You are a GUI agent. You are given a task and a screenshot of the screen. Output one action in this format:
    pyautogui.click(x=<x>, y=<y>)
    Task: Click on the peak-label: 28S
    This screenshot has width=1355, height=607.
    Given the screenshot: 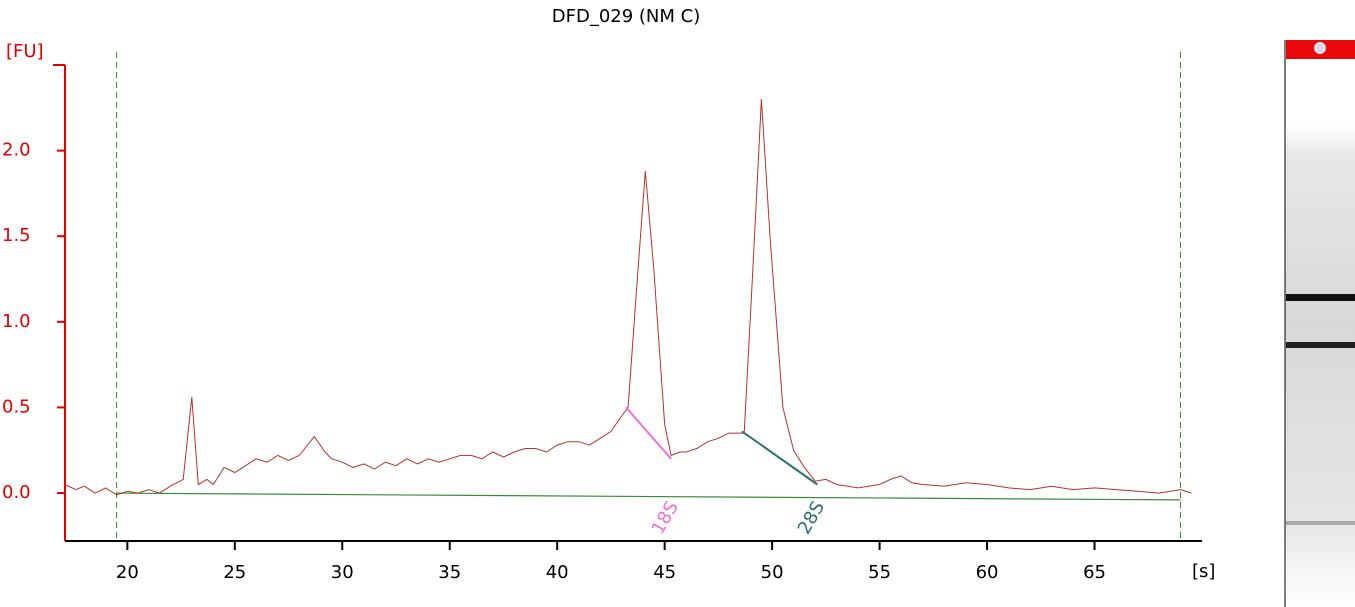 What is the action you would take?
    pyautogui.click(x=811, y=518)
    